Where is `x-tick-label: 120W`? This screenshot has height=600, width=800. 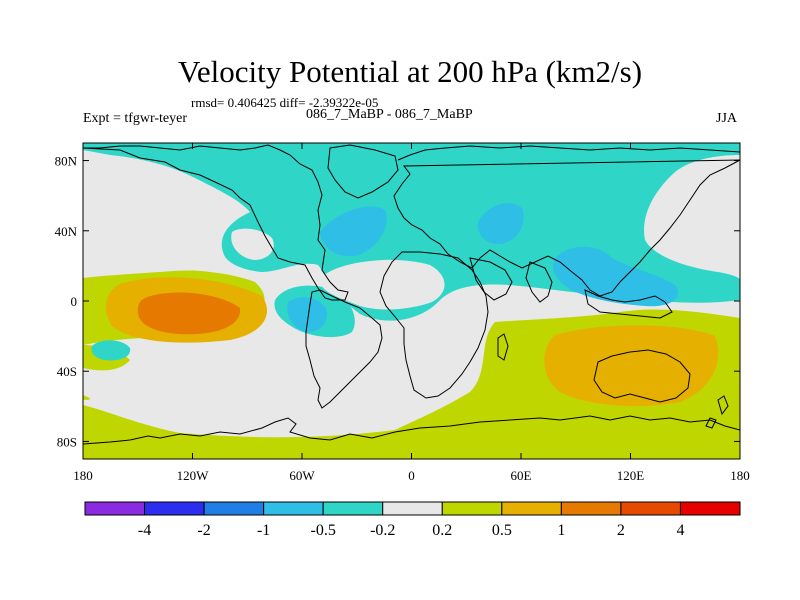
x-tick-label: 120W is located at coordinates (193, 475).